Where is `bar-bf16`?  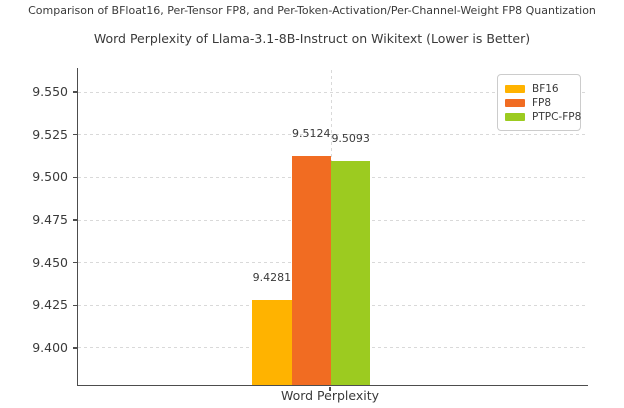 bar-bf16 is located at coordinates (272, 342).